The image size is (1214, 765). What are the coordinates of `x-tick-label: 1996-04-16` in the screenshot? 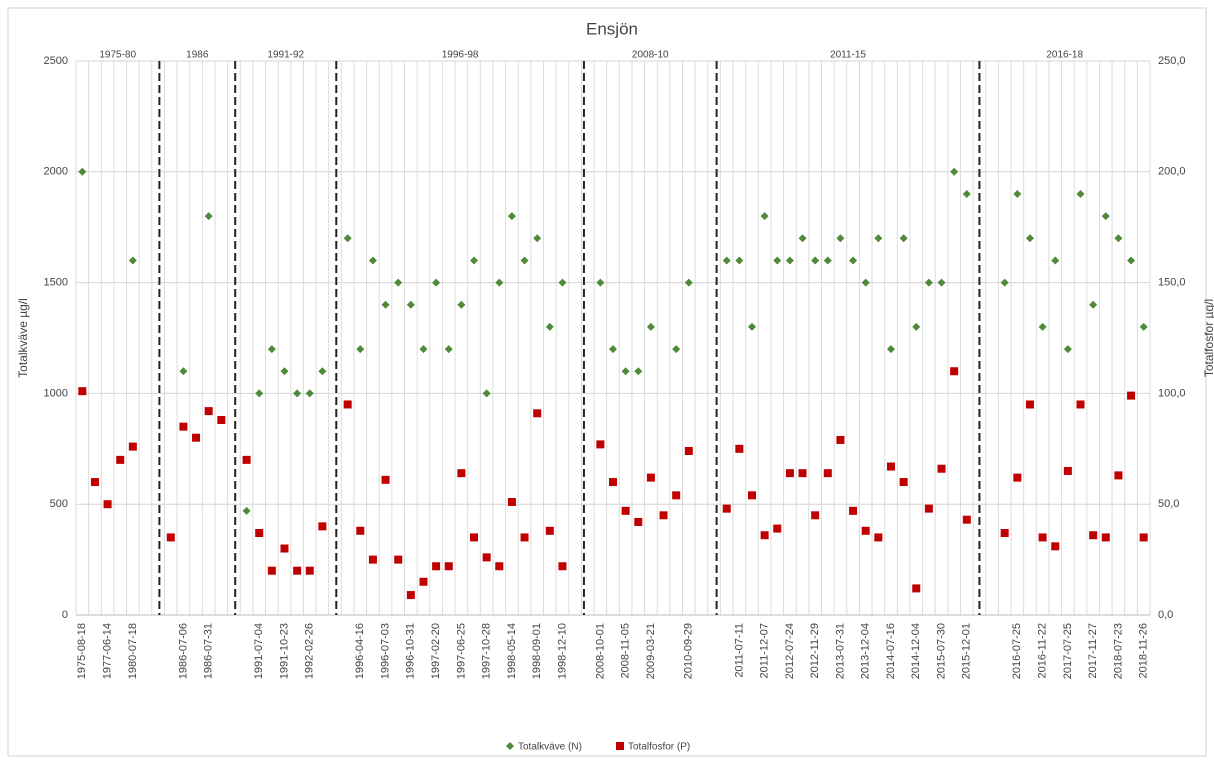 It's located at (360, 651).